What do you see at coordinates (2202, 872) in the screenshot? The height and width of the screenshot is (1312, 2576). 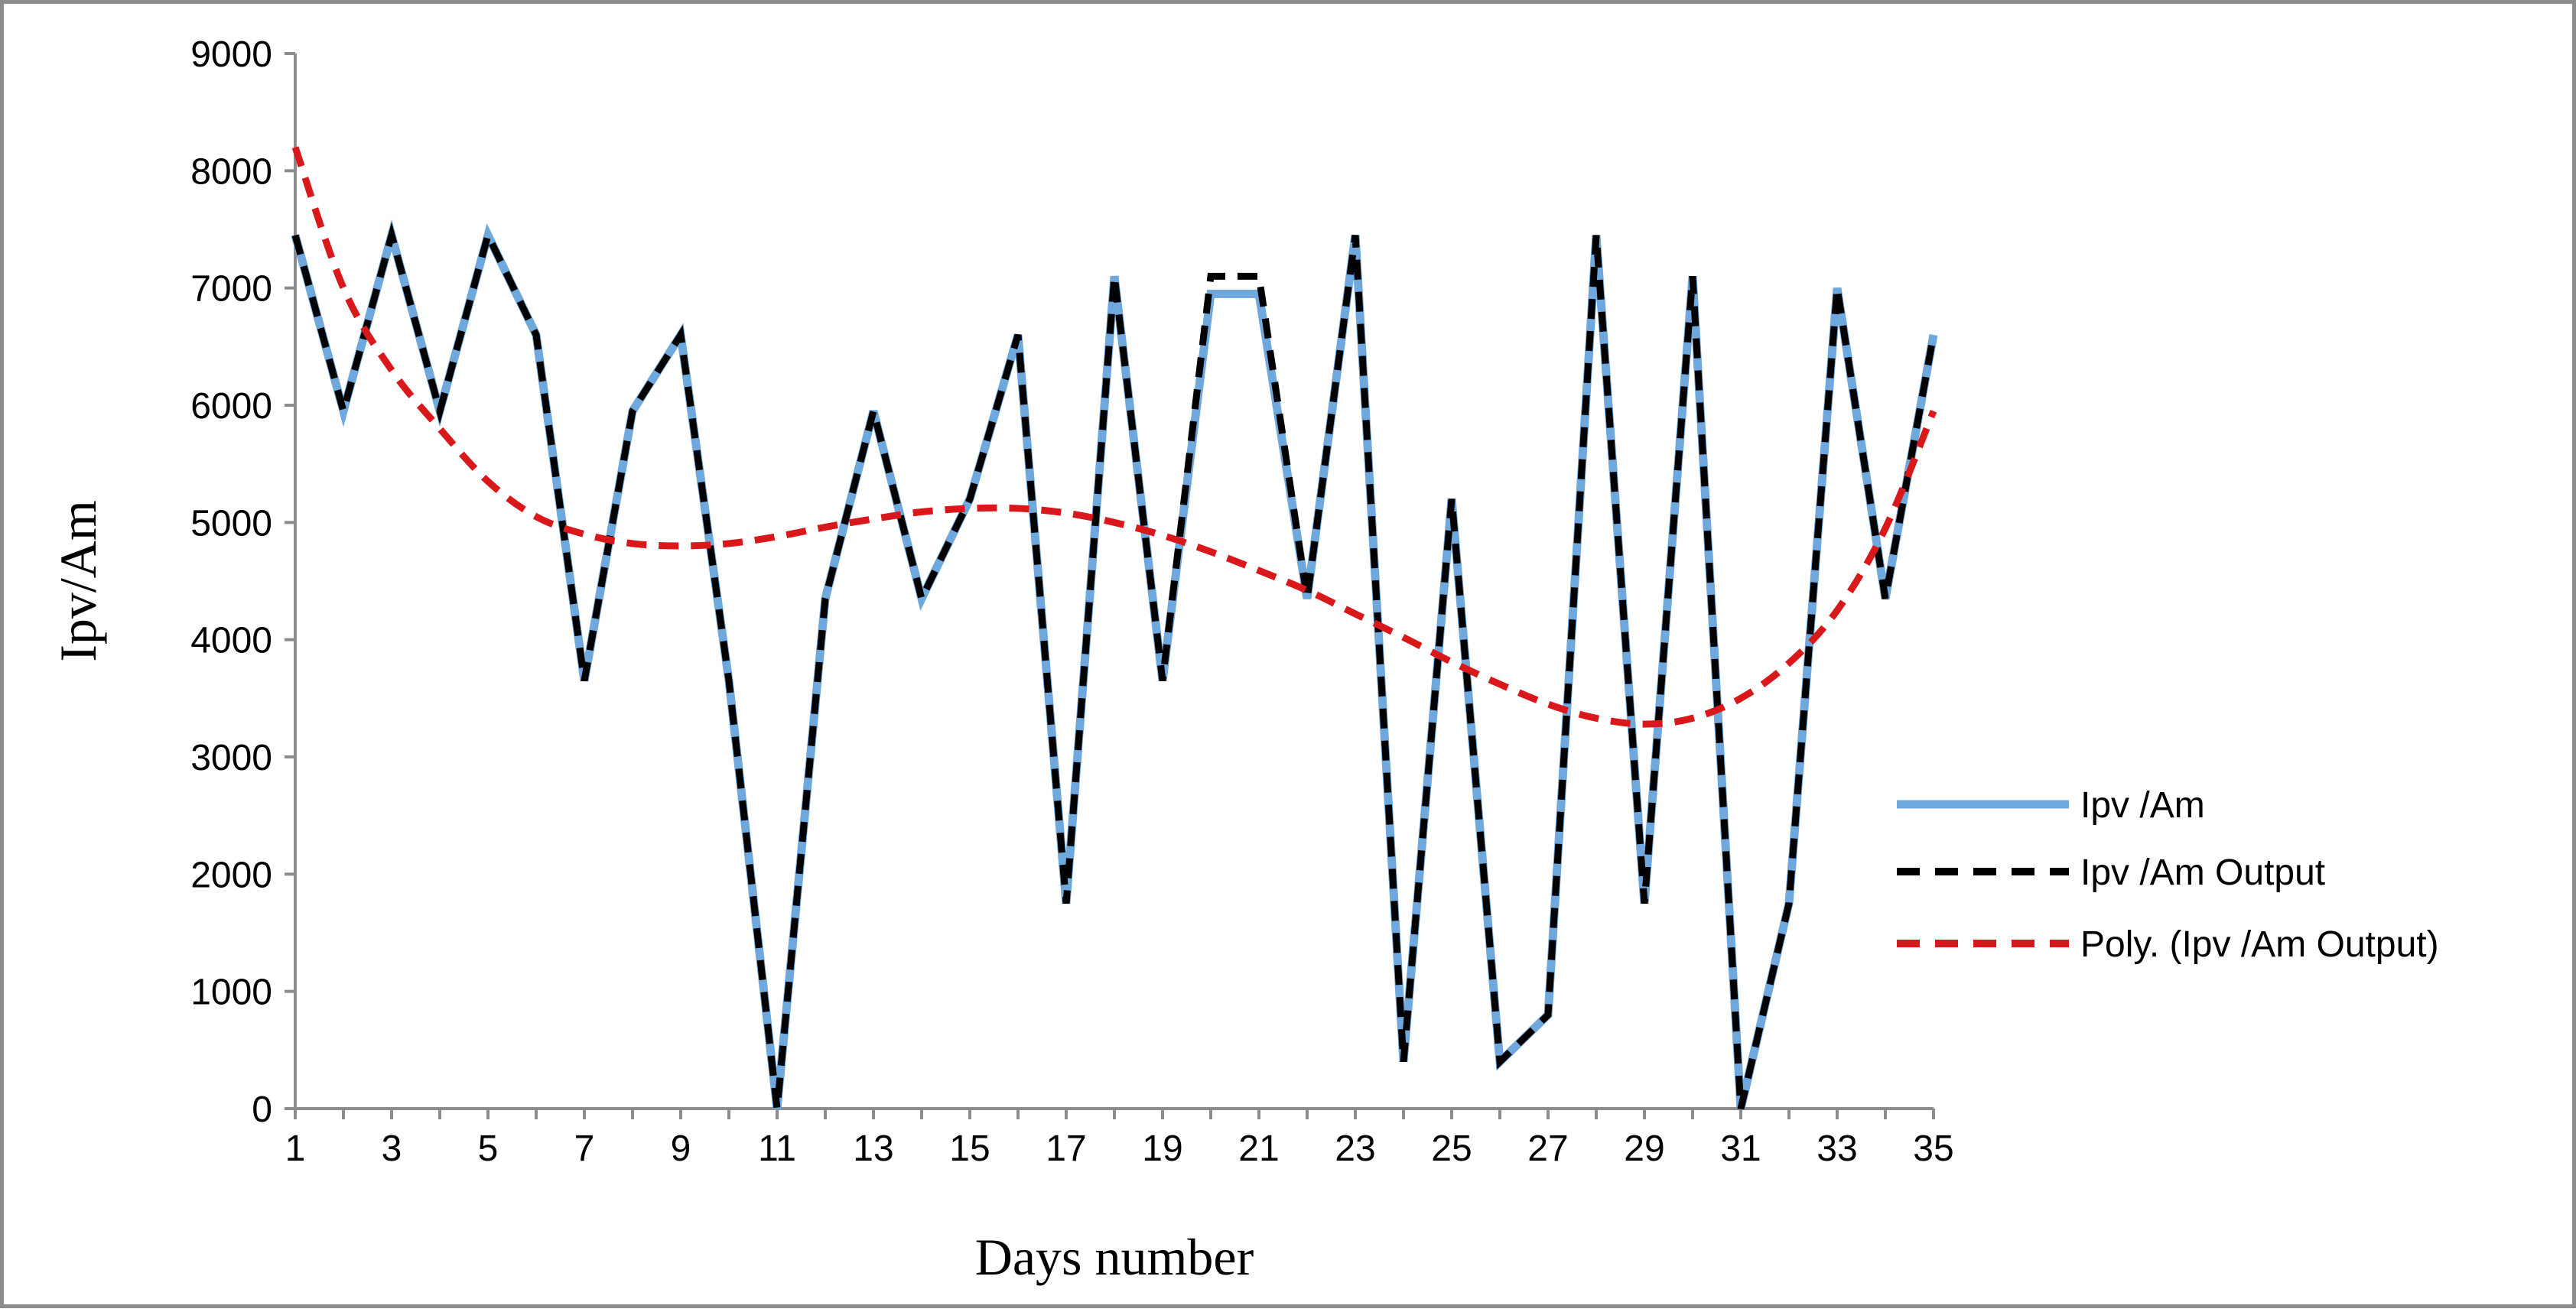 I see `legend-label-2: Ipv /Am Output` at bounding box center [2202, 872].